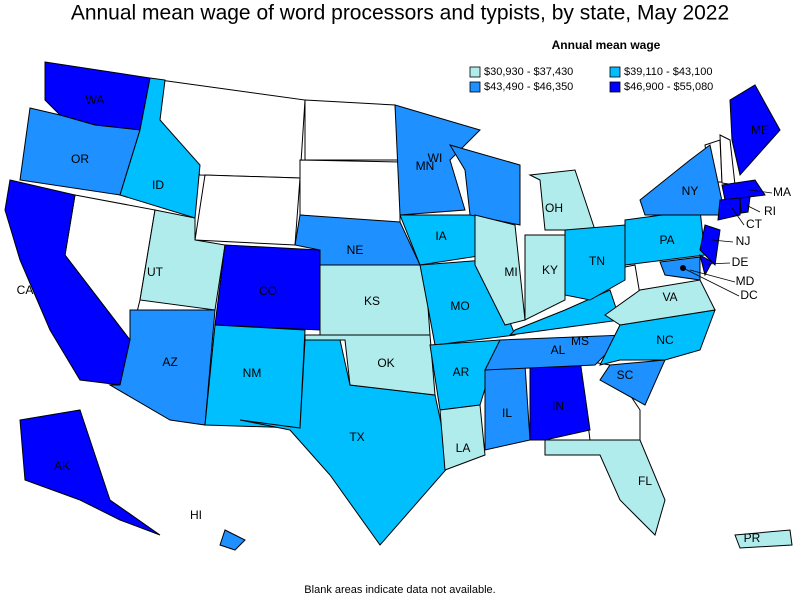 This screenshot has height=600, width=800. What do you see at coordinates (760, 130) in the screenshot?
I see `state-label: ME` at bounding box center [760, 130].